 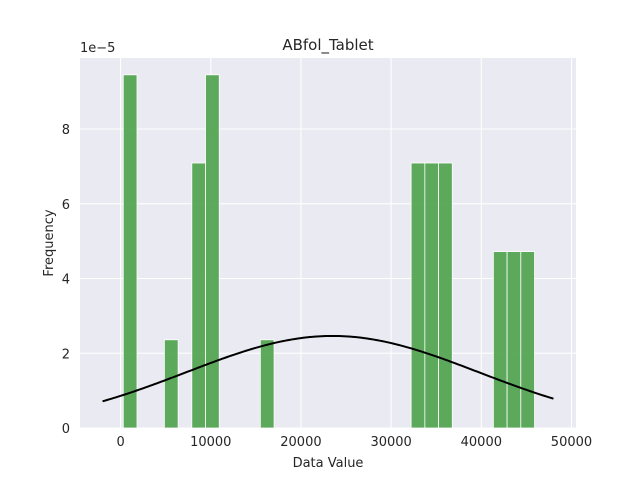 I want to click on y-tick-label: 8, so click(x=66, y=130).